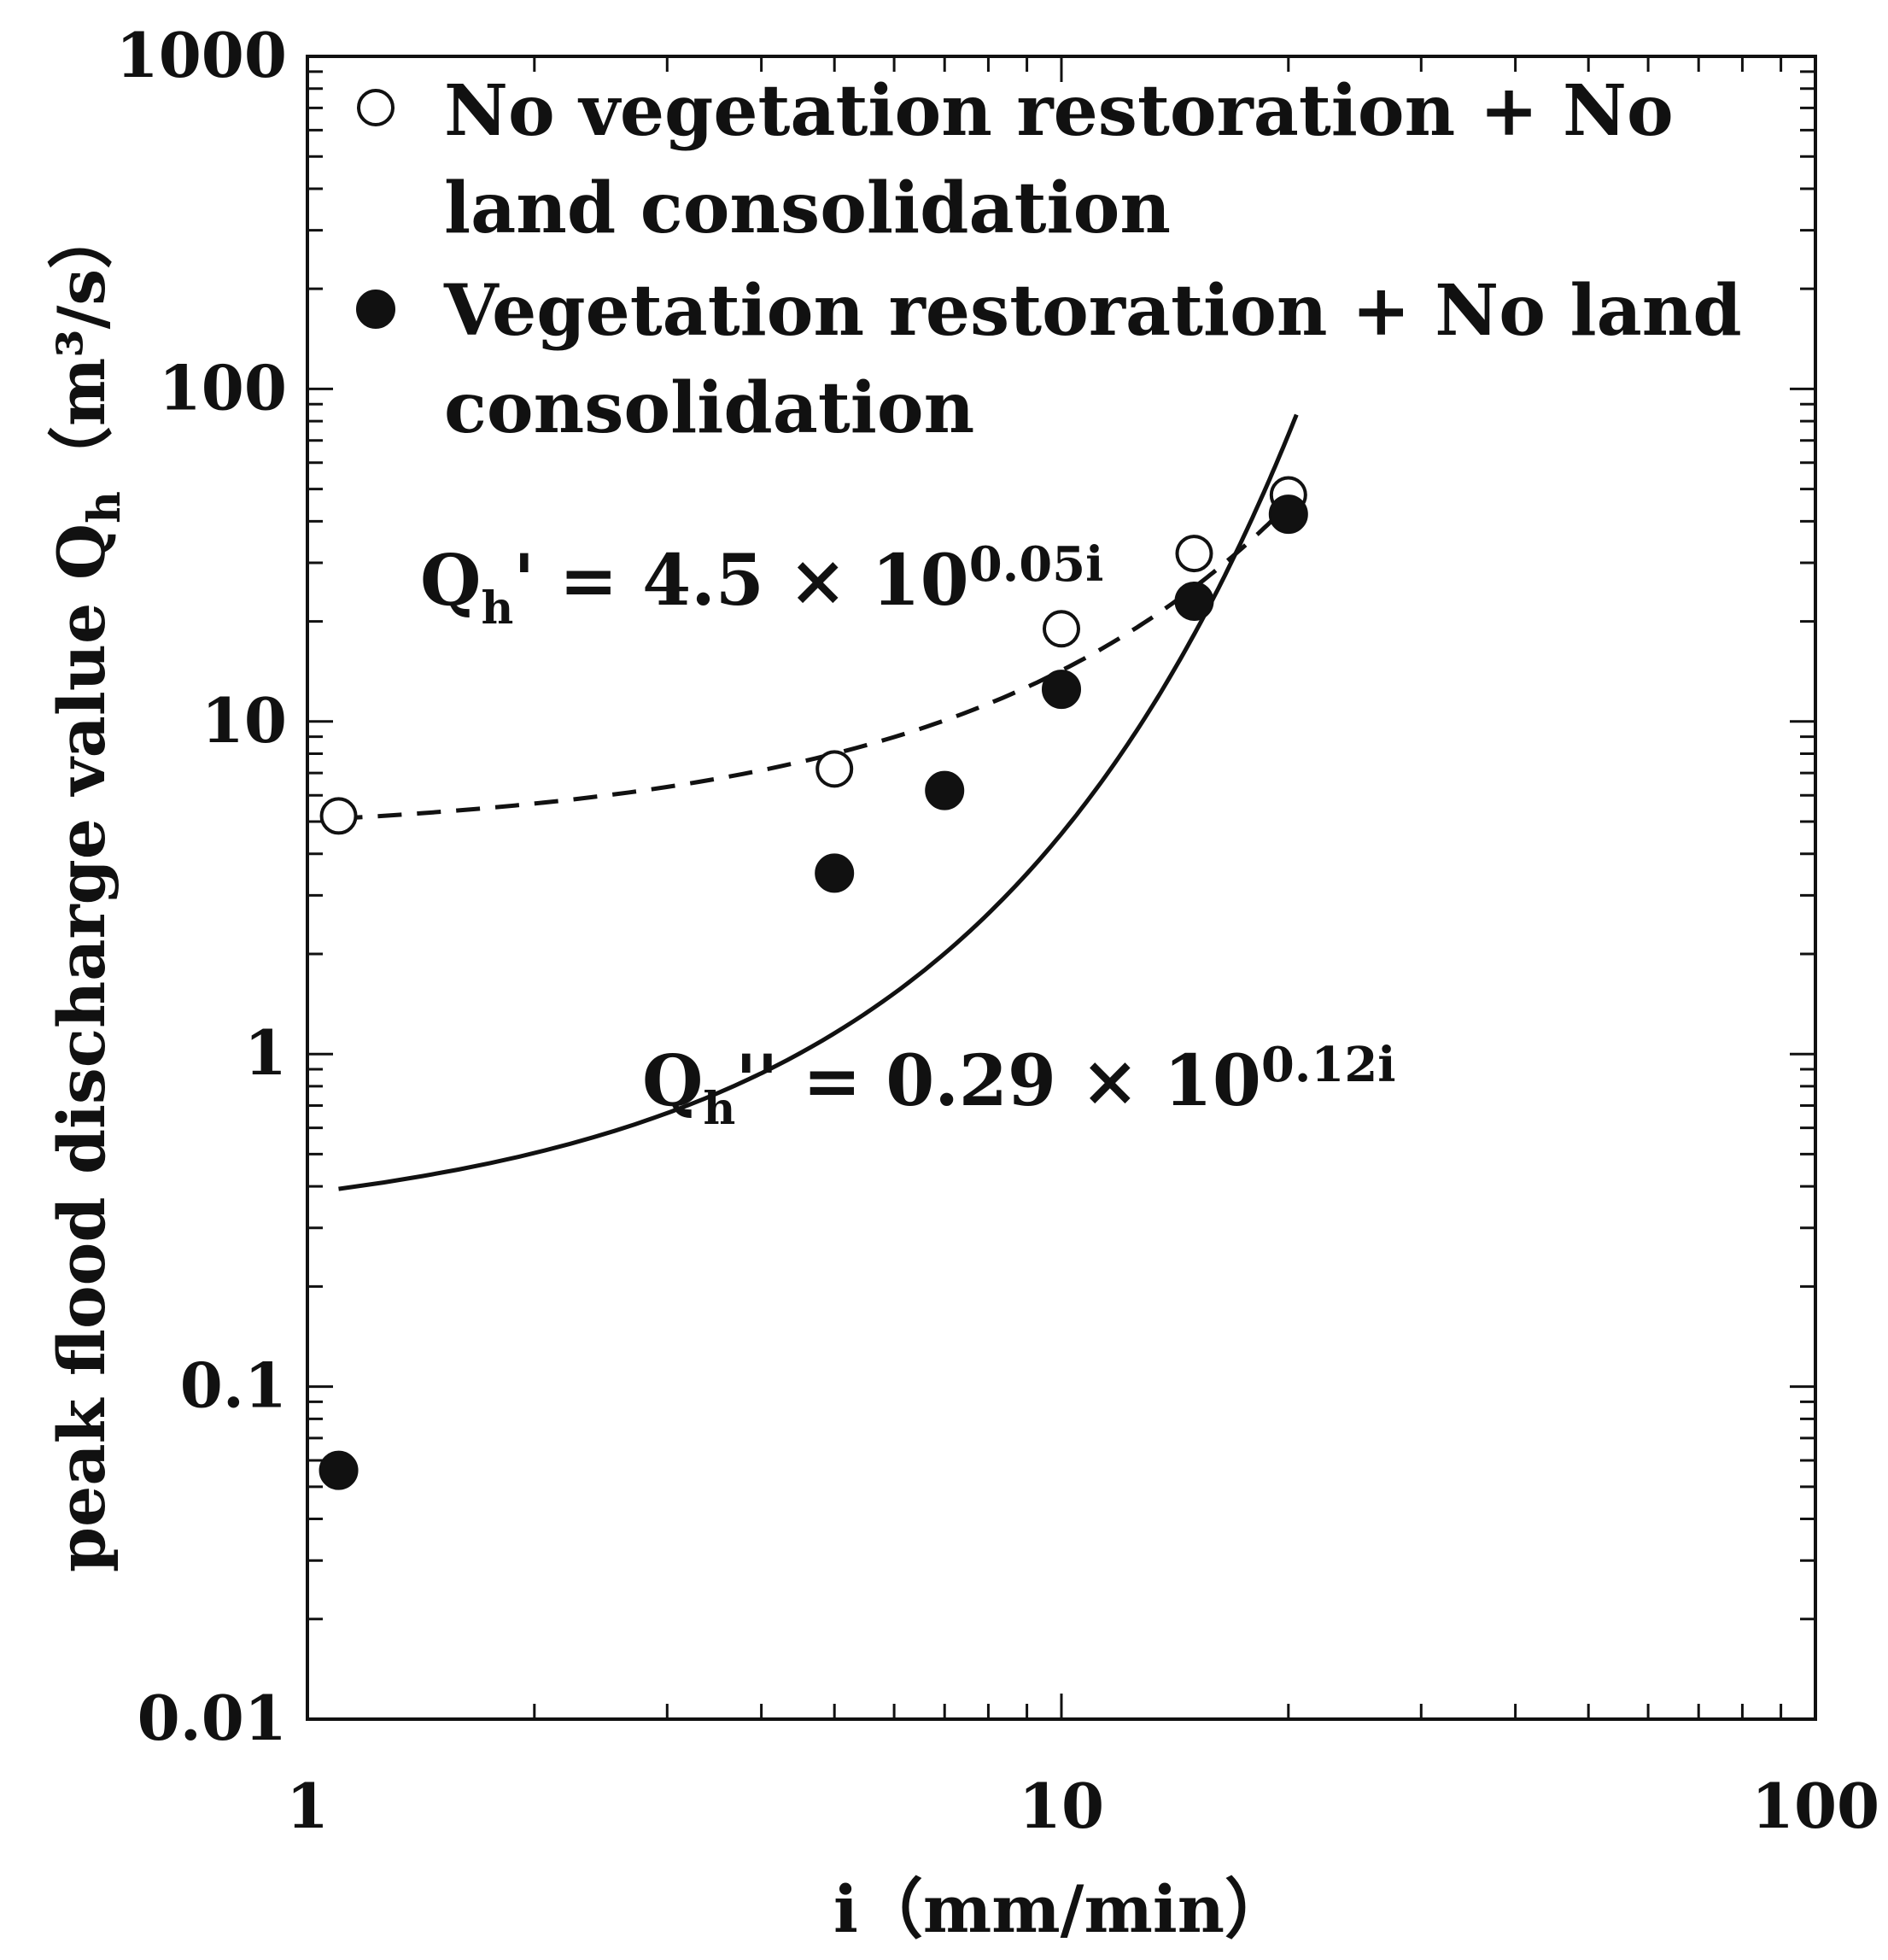 Image resolution: width=1888 pixels, height=1960 pixels. What do you see at coordinates (105, 508) in the screenshot?
I see `y-axis-title-sub: h` at bounding box center [105, 508].